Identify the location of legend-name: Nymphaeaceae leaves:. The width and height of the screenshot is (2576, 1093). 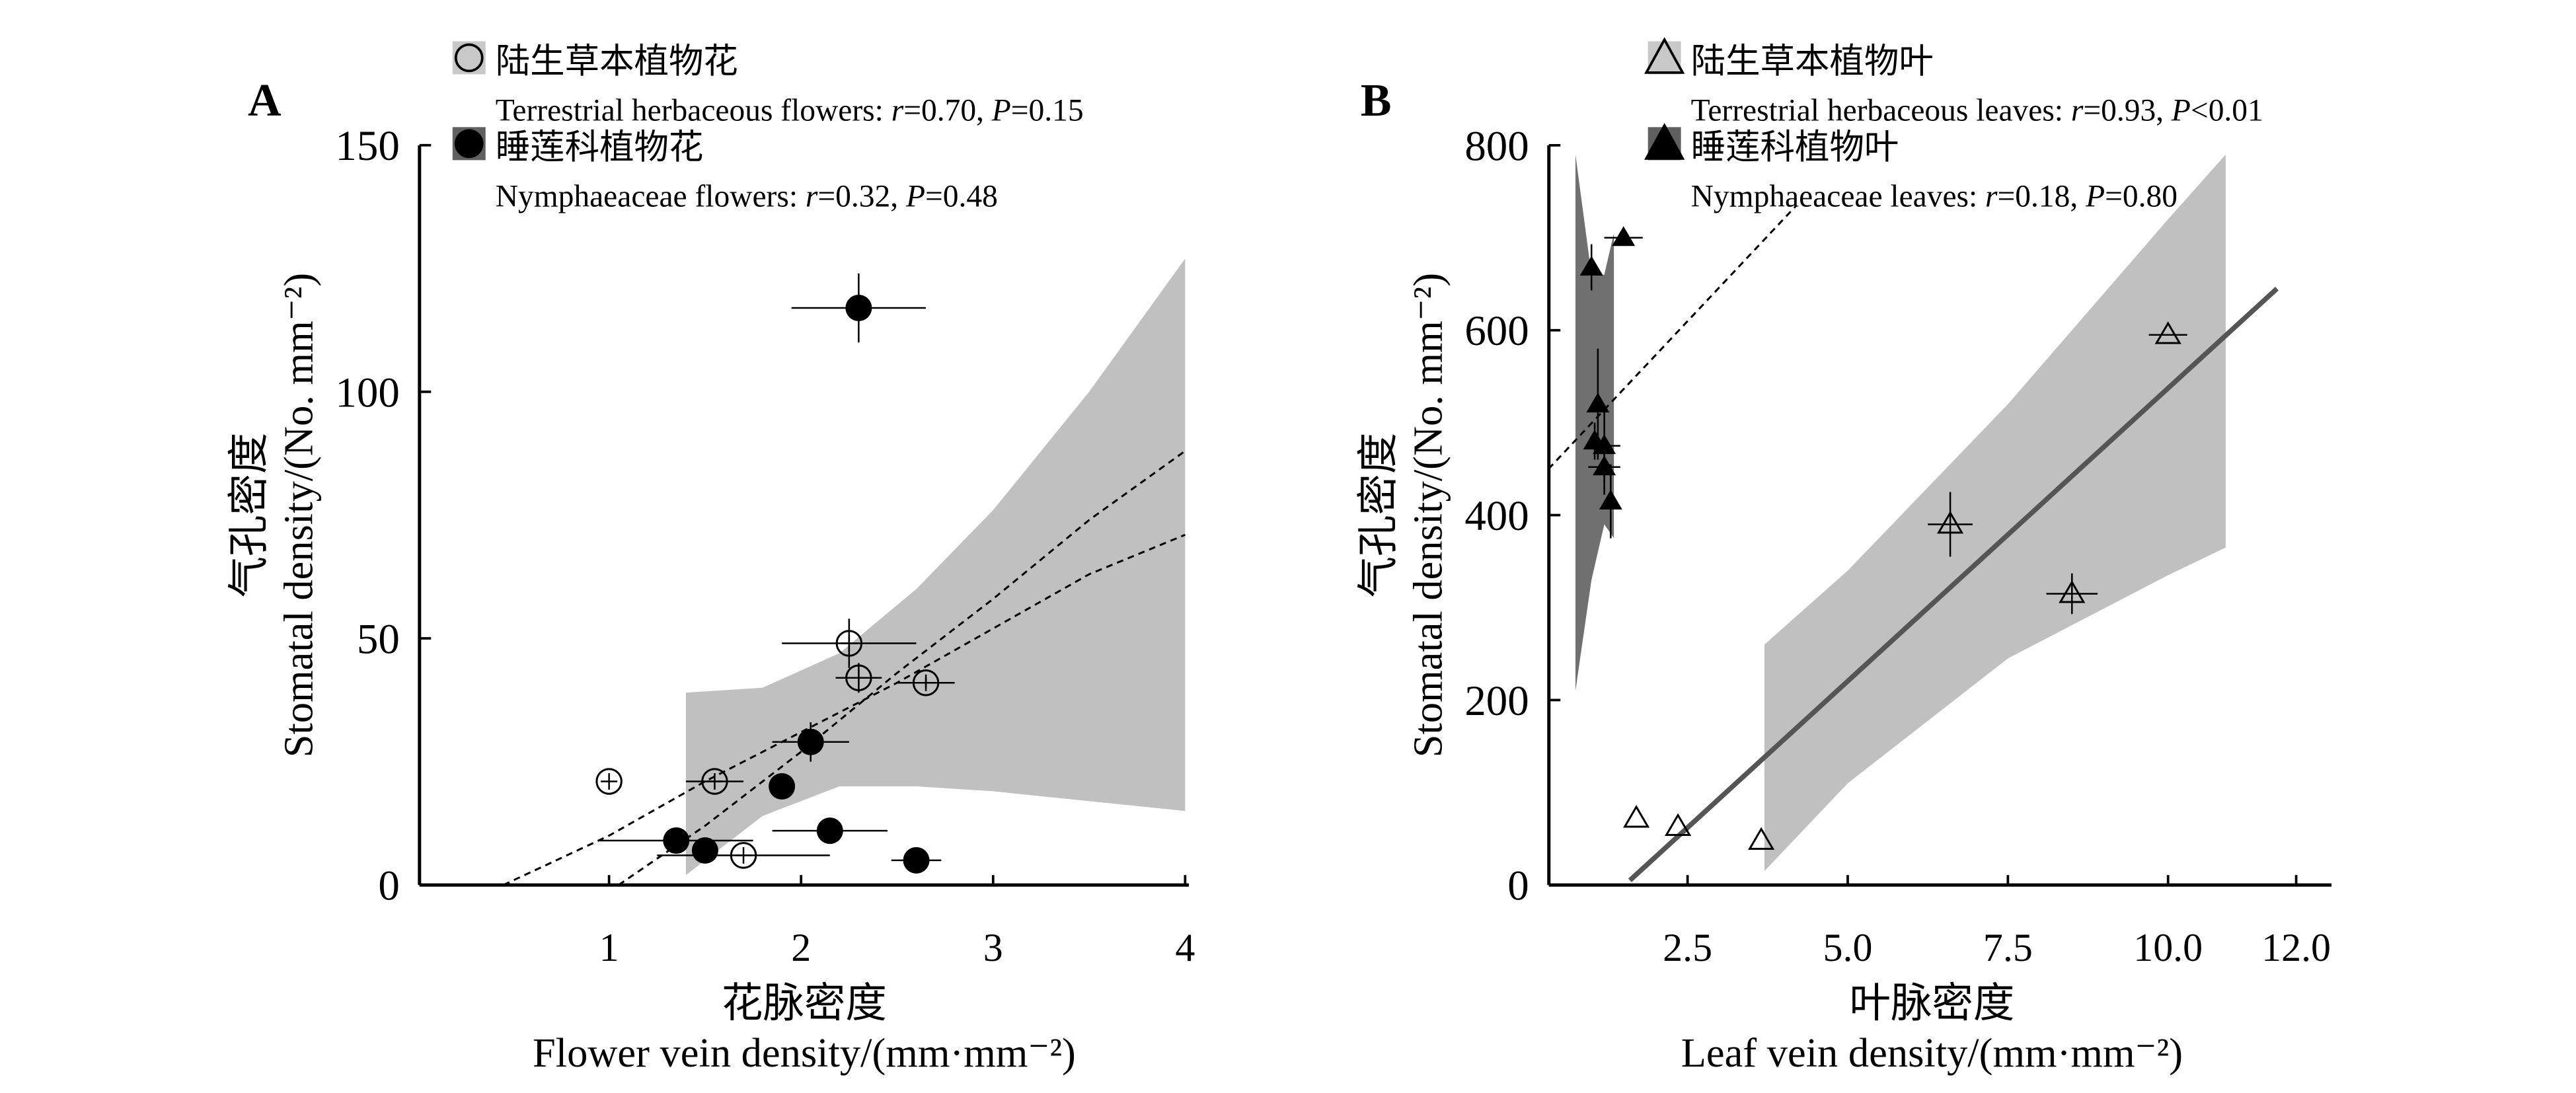
(1838, 196).